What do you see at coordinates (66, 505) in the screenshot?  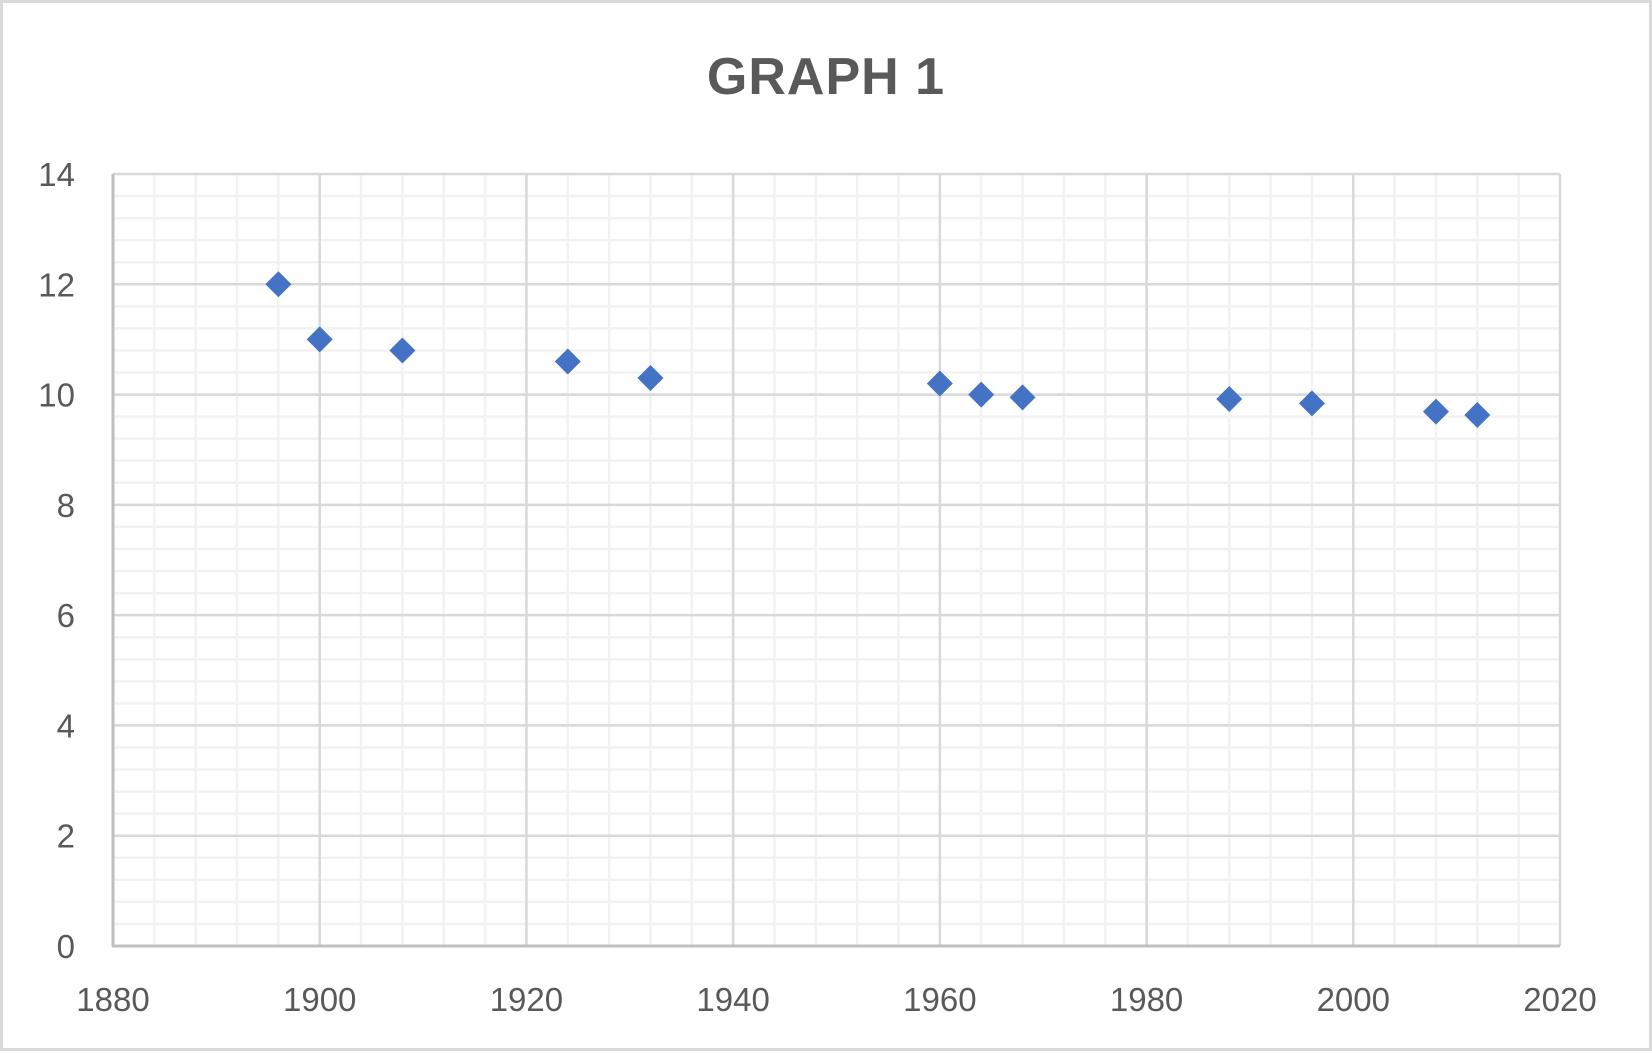 I see `y-tick-label: 8` at bounding box center [66, 505].